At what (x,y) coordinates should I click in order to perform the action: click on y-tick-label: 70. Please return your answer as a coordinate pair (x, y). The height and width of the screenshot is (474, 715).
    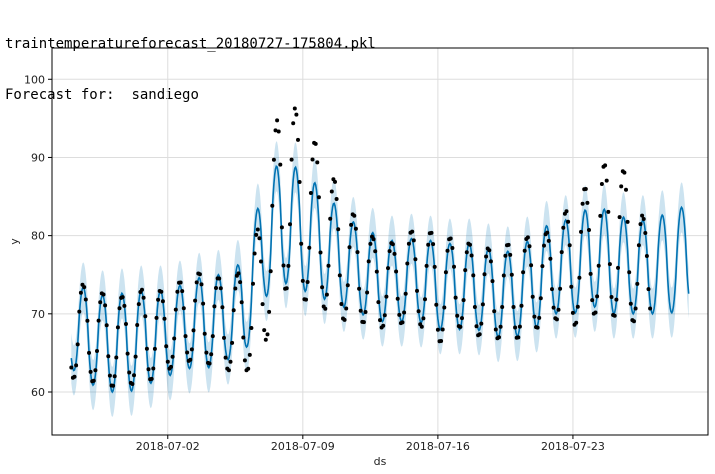
    Looking at the image, I should click on (38, 314).